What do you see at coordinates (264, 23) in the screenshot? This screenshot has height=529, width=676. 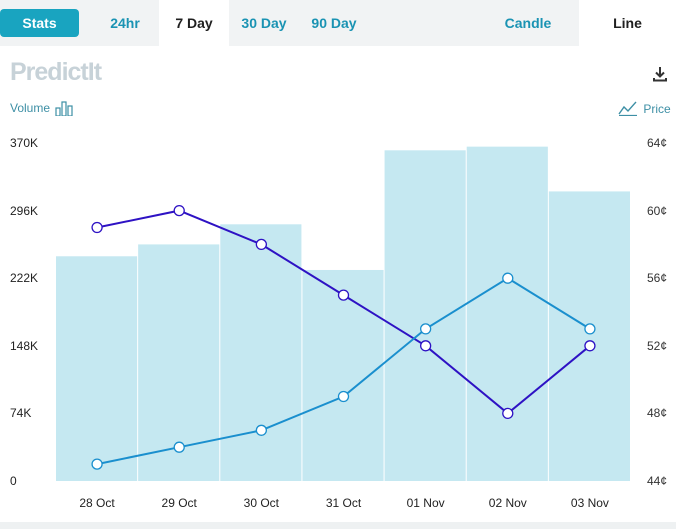 I see `tab-30-day: 30 Day` at bounding box center [264, 23].